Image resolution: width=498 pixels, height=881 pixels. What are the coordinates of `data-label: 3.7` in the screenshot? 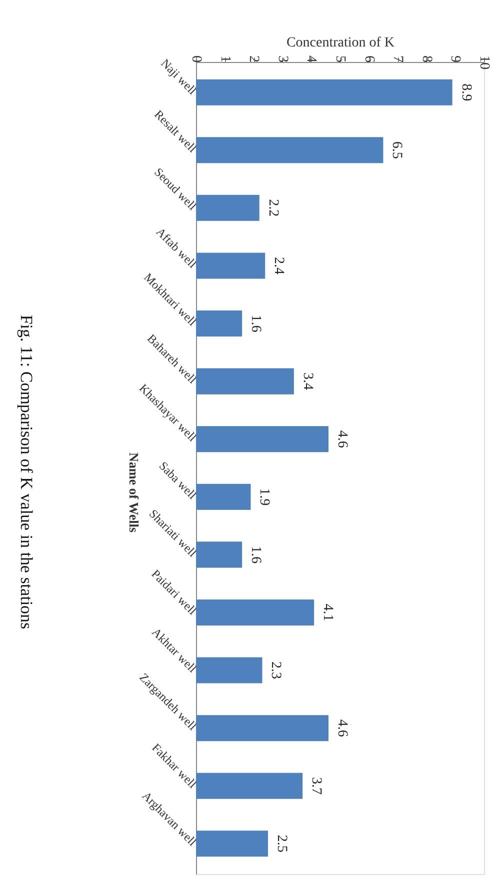 It's located at (316, 786).